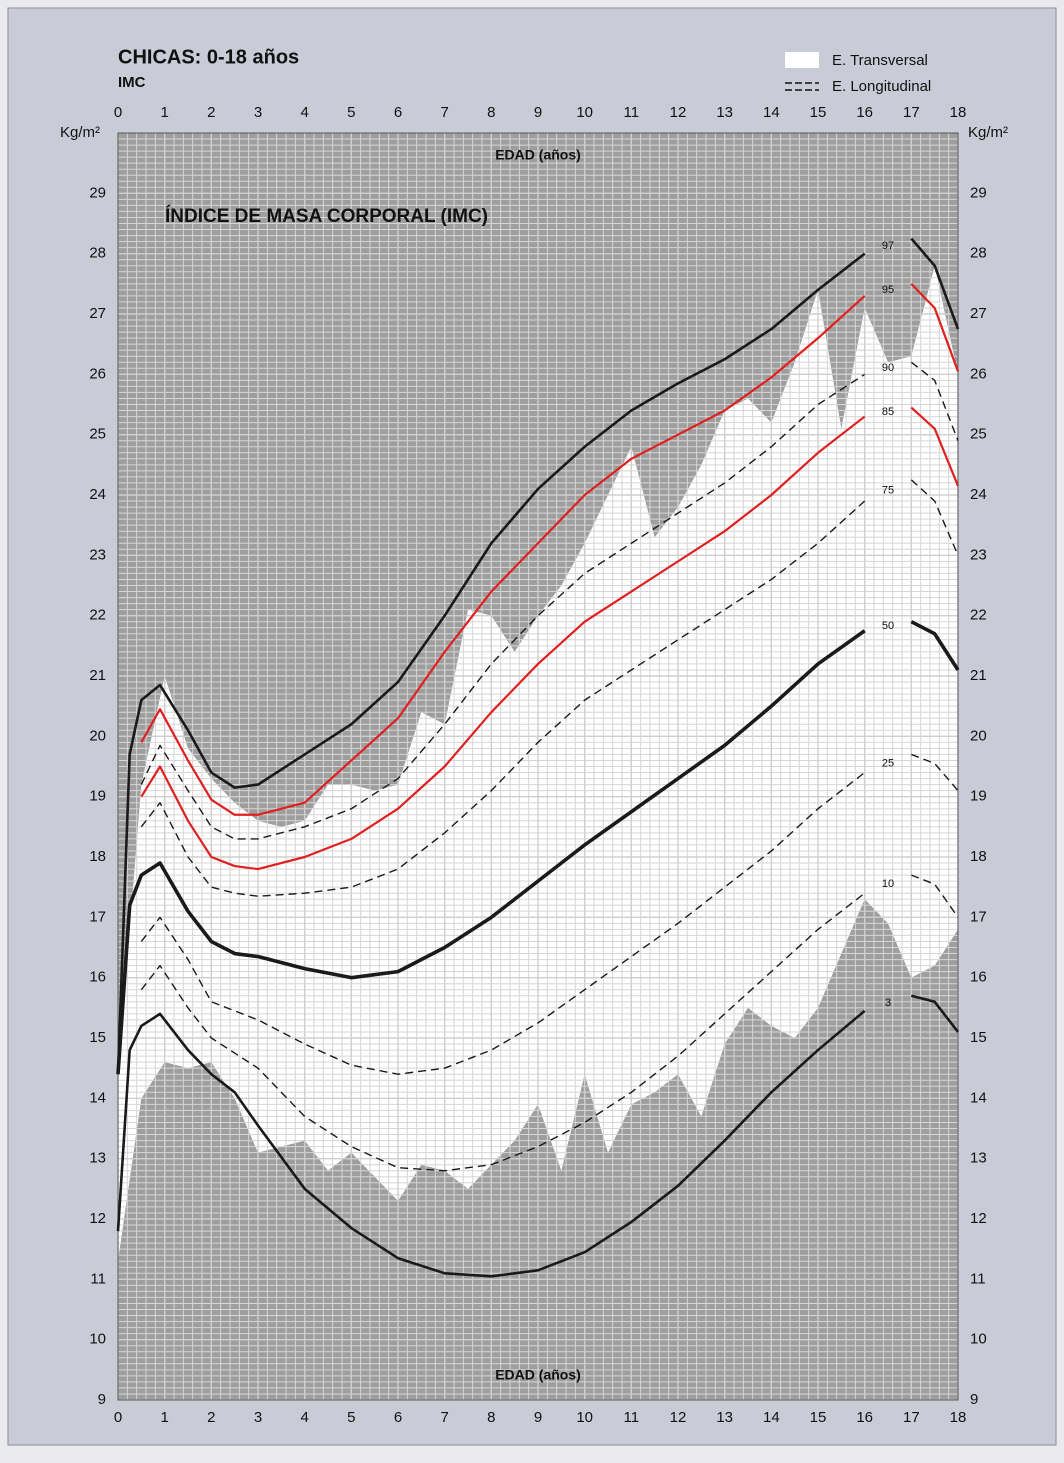 The width and height of the screenshot is (1064, 1463). Describe the element at coordinates (802, 60) in the screenshot. I see `legend-swatch-transversal` at that location.